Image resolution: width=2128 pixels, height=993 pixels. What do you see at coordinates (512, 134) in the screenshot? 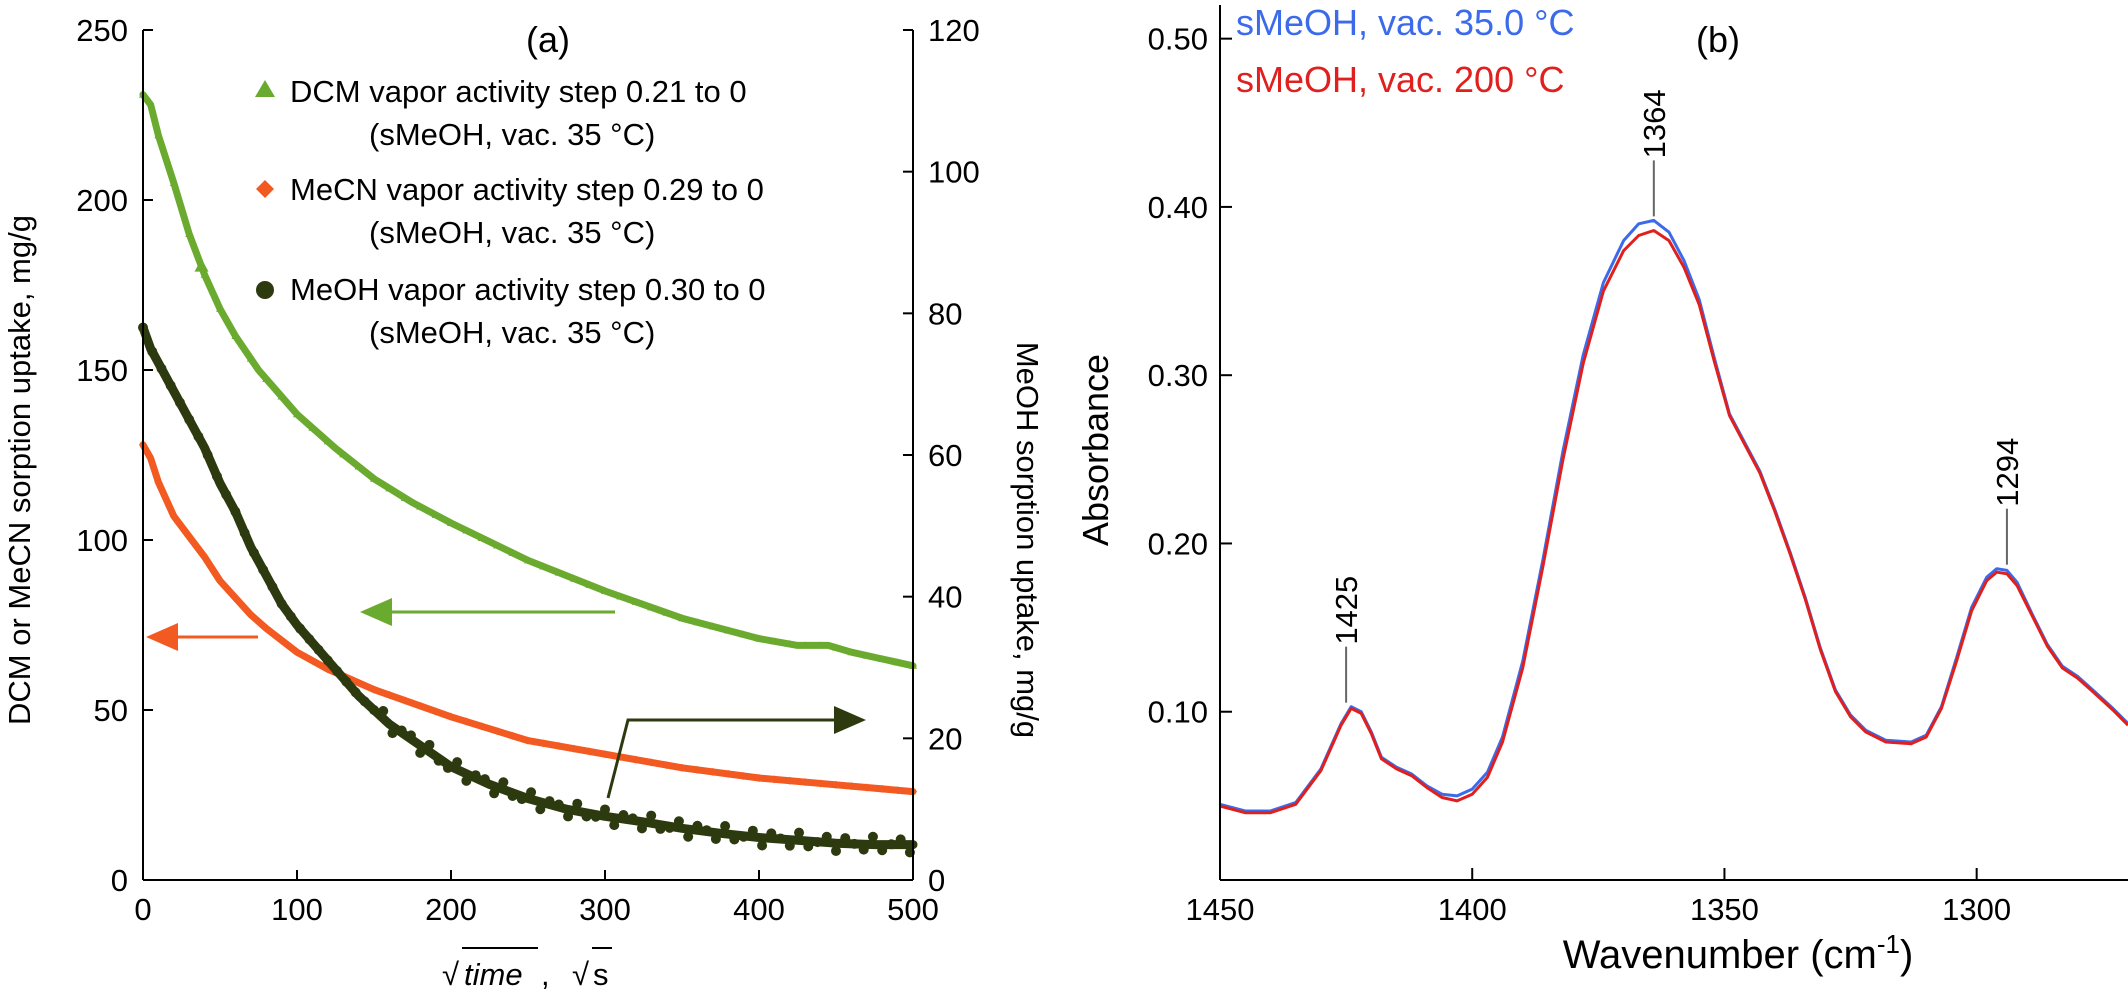
I see `legend-sub-dcm: (sMeOH, vac. 35 °C)` at bounding box center [512, 134].